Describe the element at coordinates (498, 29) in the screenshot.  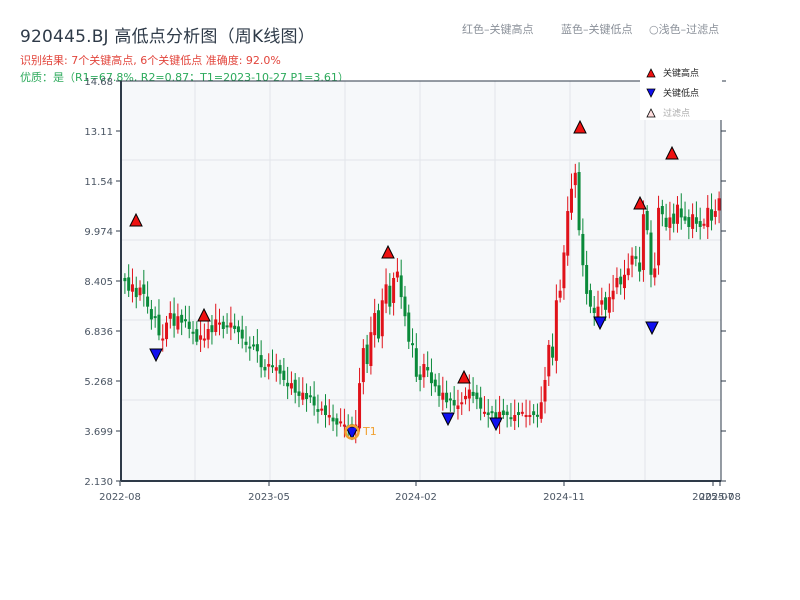
I see `hint-red-high: 红色–关键高点` at that location.